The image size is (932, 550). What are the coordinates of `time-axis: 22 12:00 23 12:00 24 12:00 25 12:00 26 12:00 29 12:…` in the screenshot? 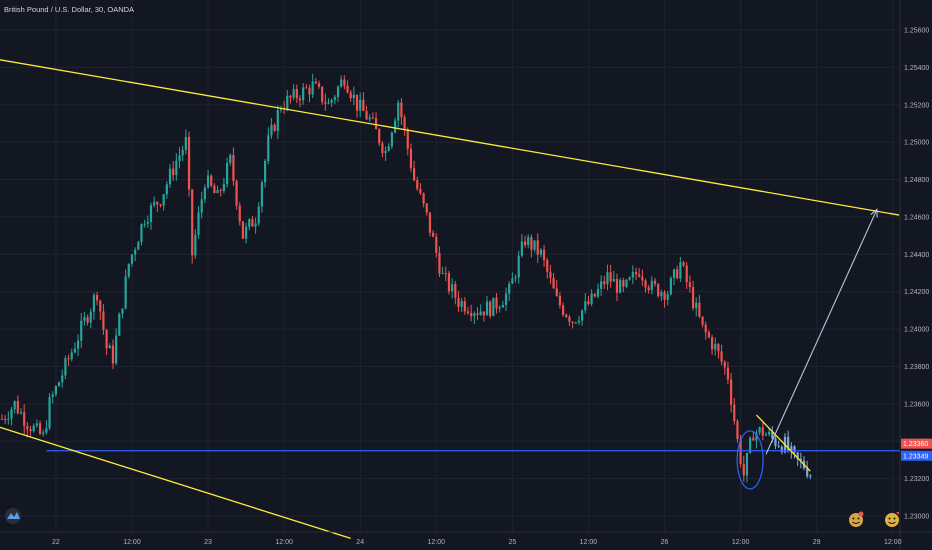 It's located at (477, 542).